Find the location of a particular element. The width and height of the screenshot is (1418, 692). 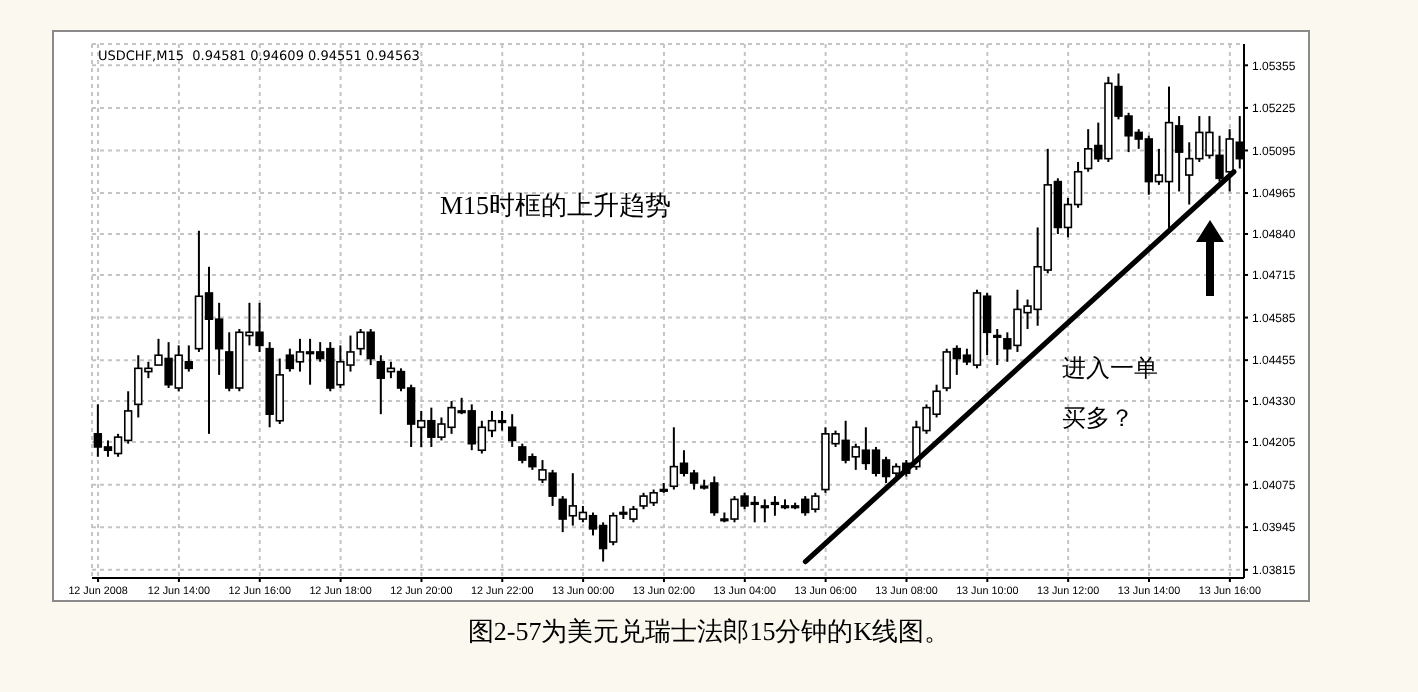

annotation: 买多？ is located at coordinates (1098, 419).